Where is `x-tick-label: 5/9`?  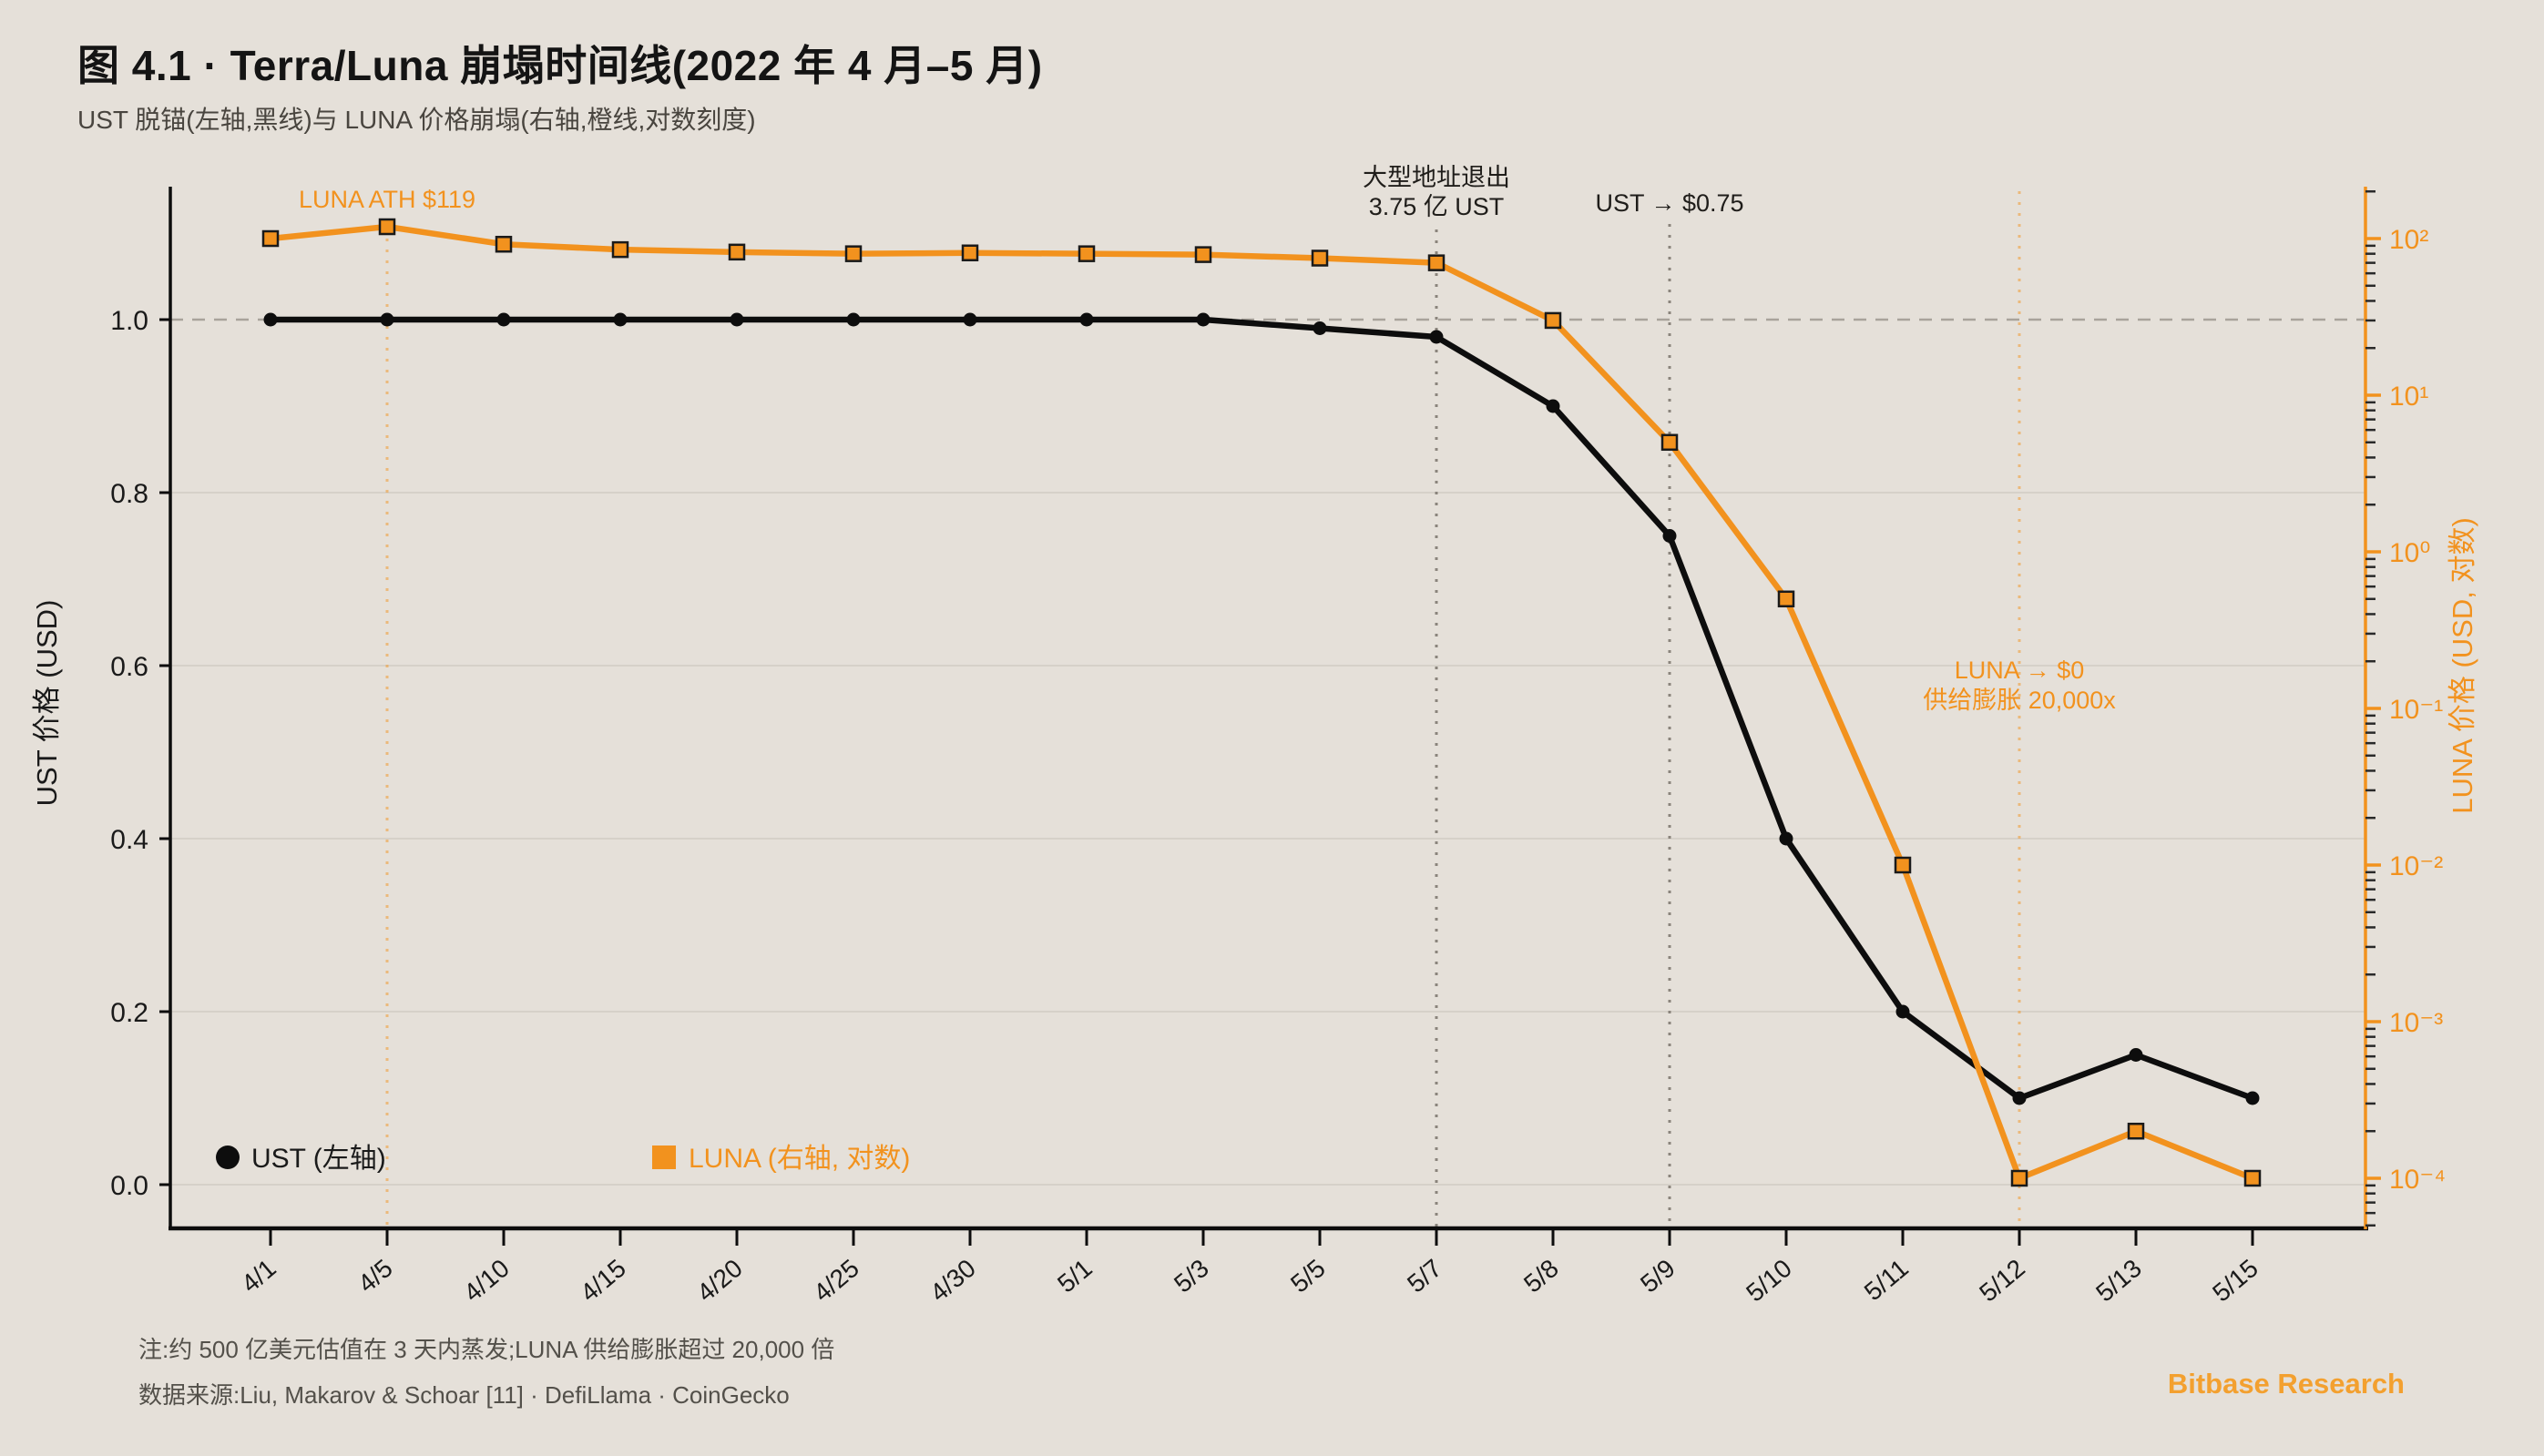
x-tick-label: 5/9 is located at coordinates (1658, 1276).